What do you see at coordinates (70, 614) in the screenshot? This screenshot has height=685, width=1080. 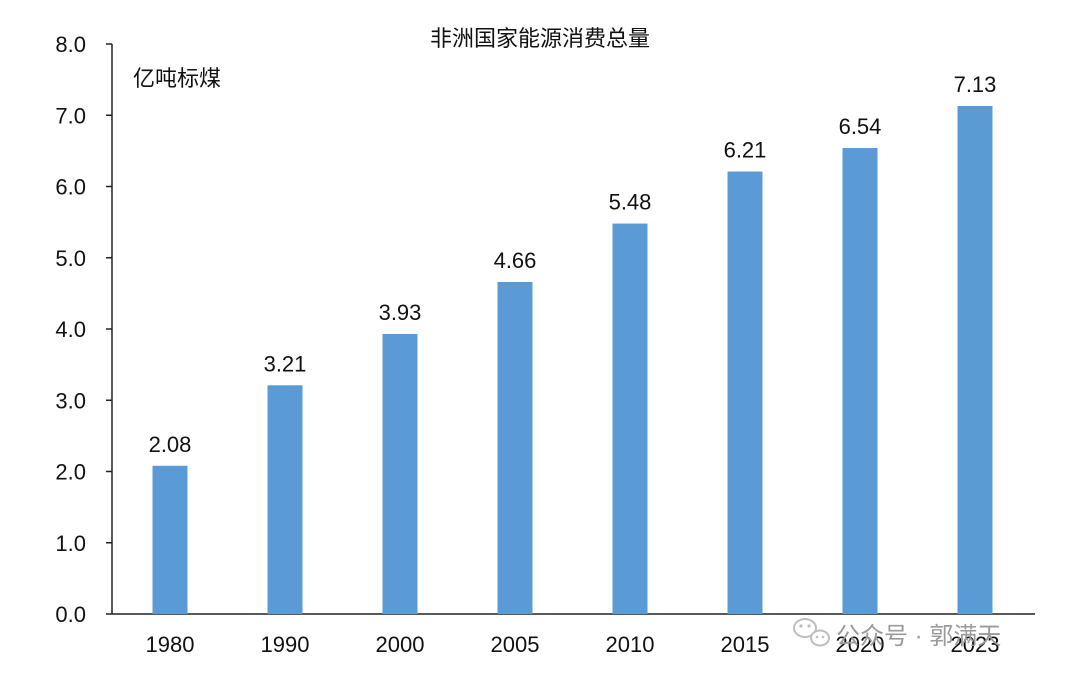 I see `y-tick-label: 0.0` at bounding box center [70, 614].